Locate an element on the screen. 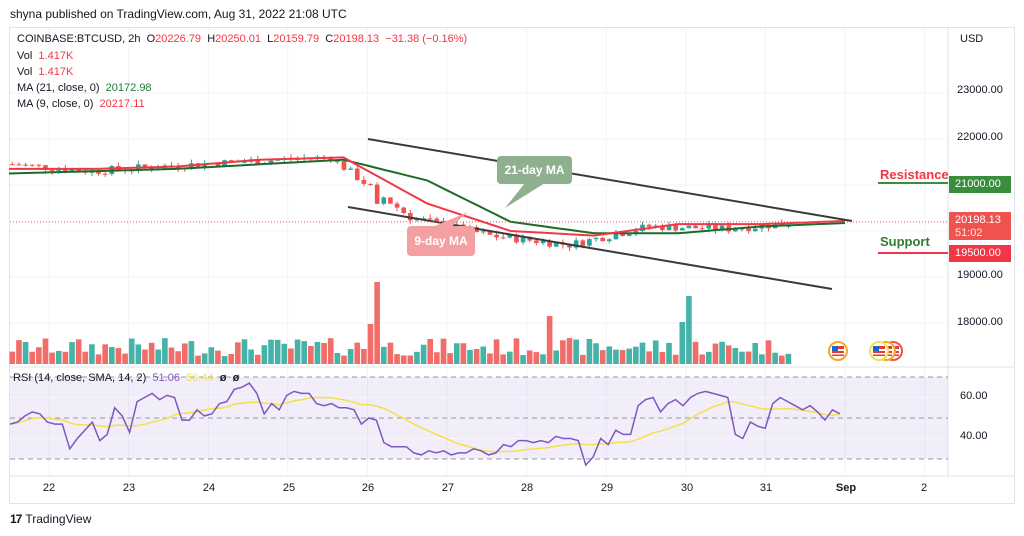 The height and width of the screenshot is (536, 1024). volume-legend-1: Vol 1.417K is located at coordinates (45, 56).